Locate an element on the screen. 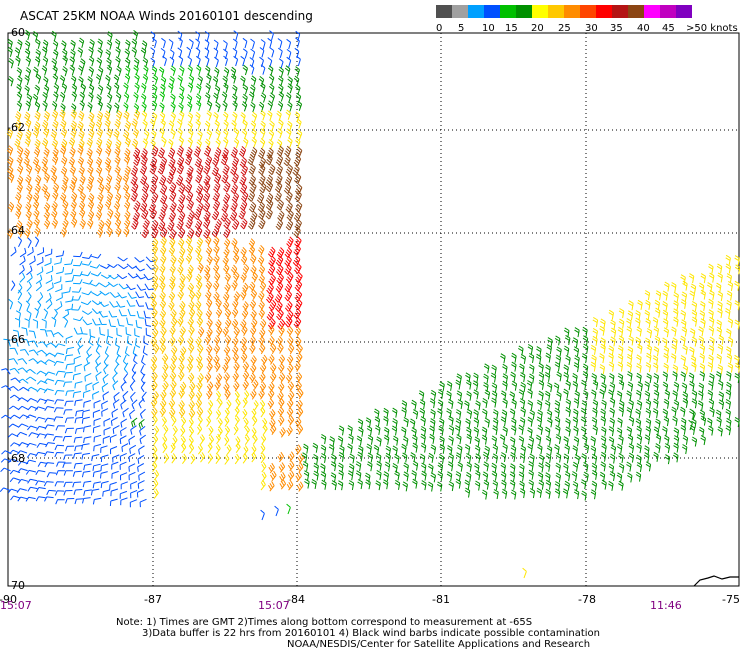 This screenshot has width=740, height=650. x-tick-78: -78 is located at coordinates (587, 599).